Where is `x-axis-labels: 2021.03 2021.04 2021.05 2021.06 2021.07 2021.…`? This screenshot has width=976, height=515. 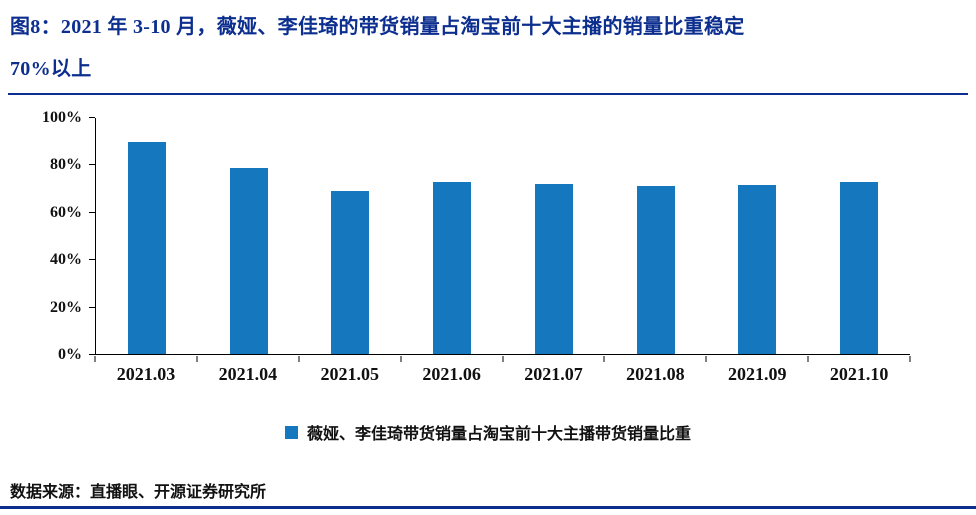 x-axis-labels: 2021.03 2021.04 2021.05 2021.06 2021.07 2021.… is located at coordinates (502, 374).